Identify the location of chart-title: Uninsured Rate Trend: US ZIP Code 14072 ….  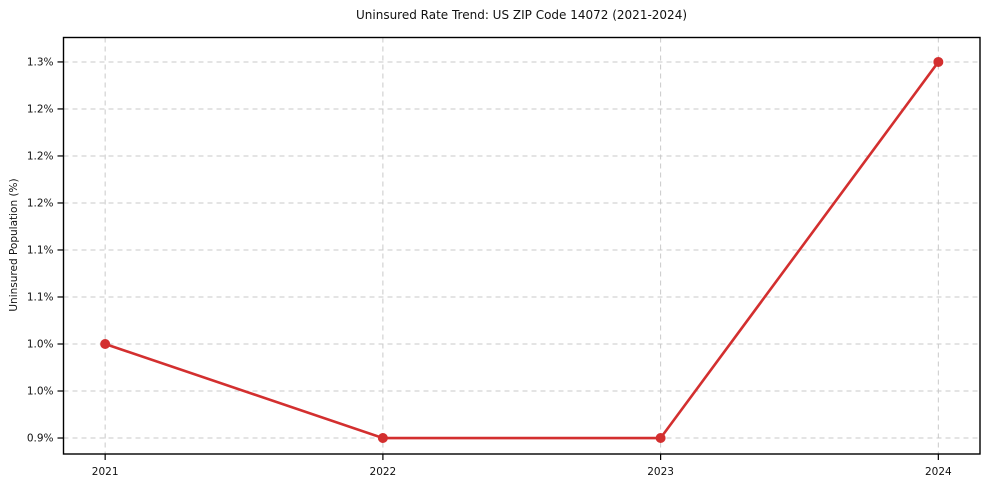
(521, 15).